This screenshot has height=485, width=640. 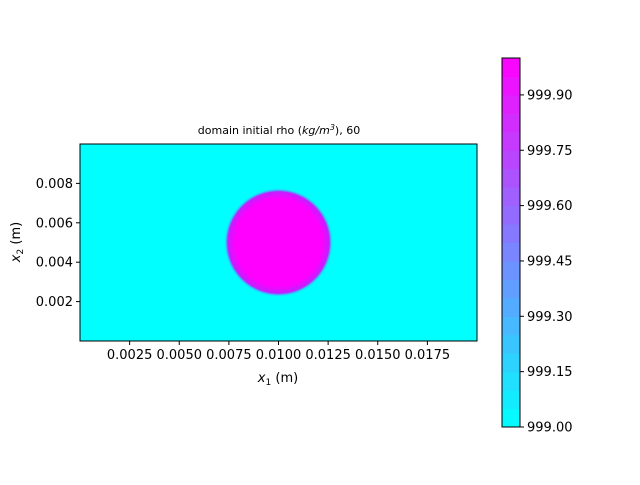 What do you see at coordinates (279, 355) in the screenshot?
I see `x-tick-label: 0.0100` at bounding box center [279, 355].